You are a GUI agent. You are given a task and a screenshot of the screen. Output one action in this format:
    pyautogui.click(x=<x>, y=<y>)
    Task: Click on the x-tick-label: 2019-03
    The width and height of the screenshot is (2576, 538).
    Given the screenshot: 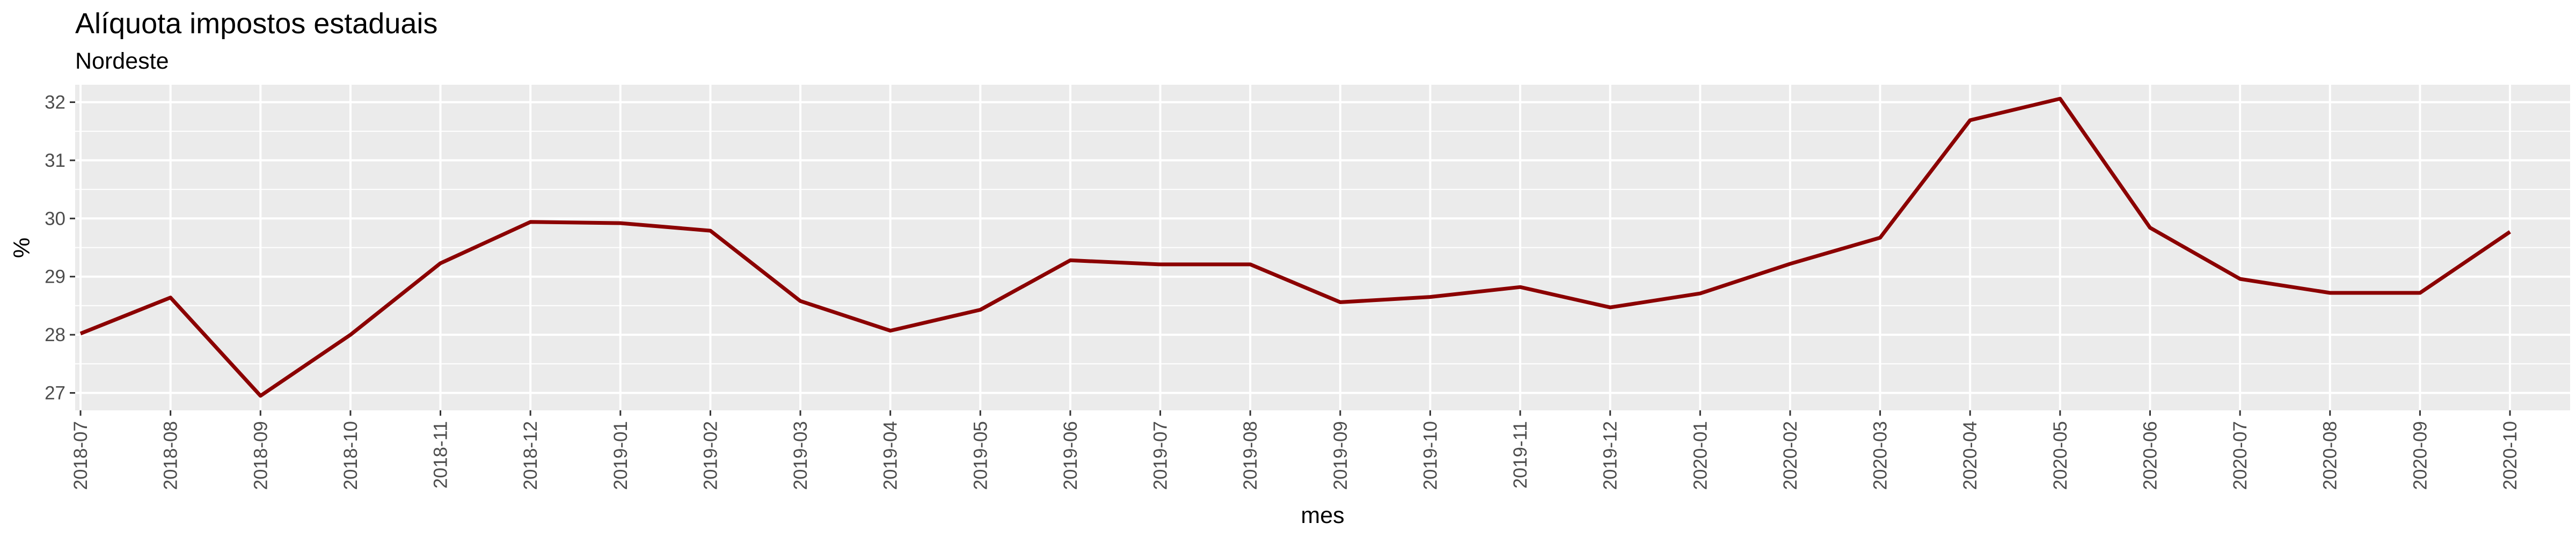 What is the action you would take?
    pyautogui.click(x=800, y=456)
    